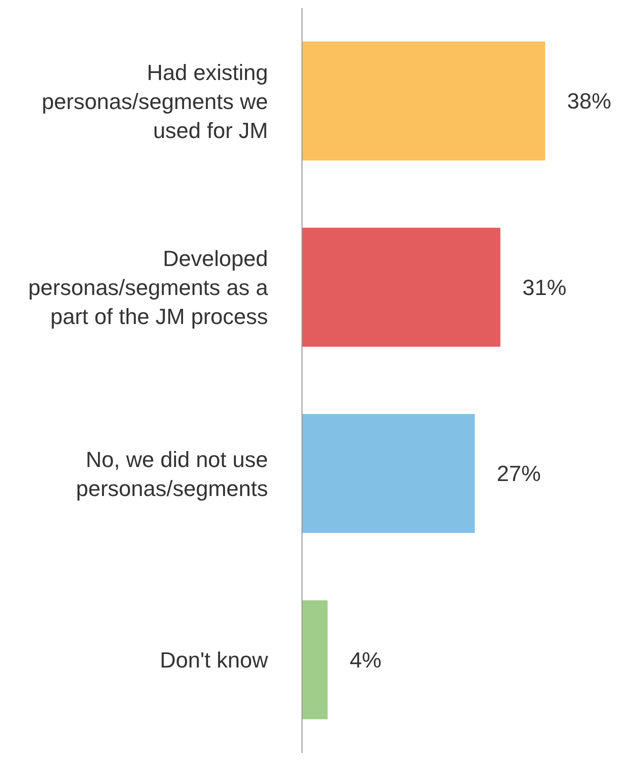  I want to click on data-label: 27%, so click(518, 473).